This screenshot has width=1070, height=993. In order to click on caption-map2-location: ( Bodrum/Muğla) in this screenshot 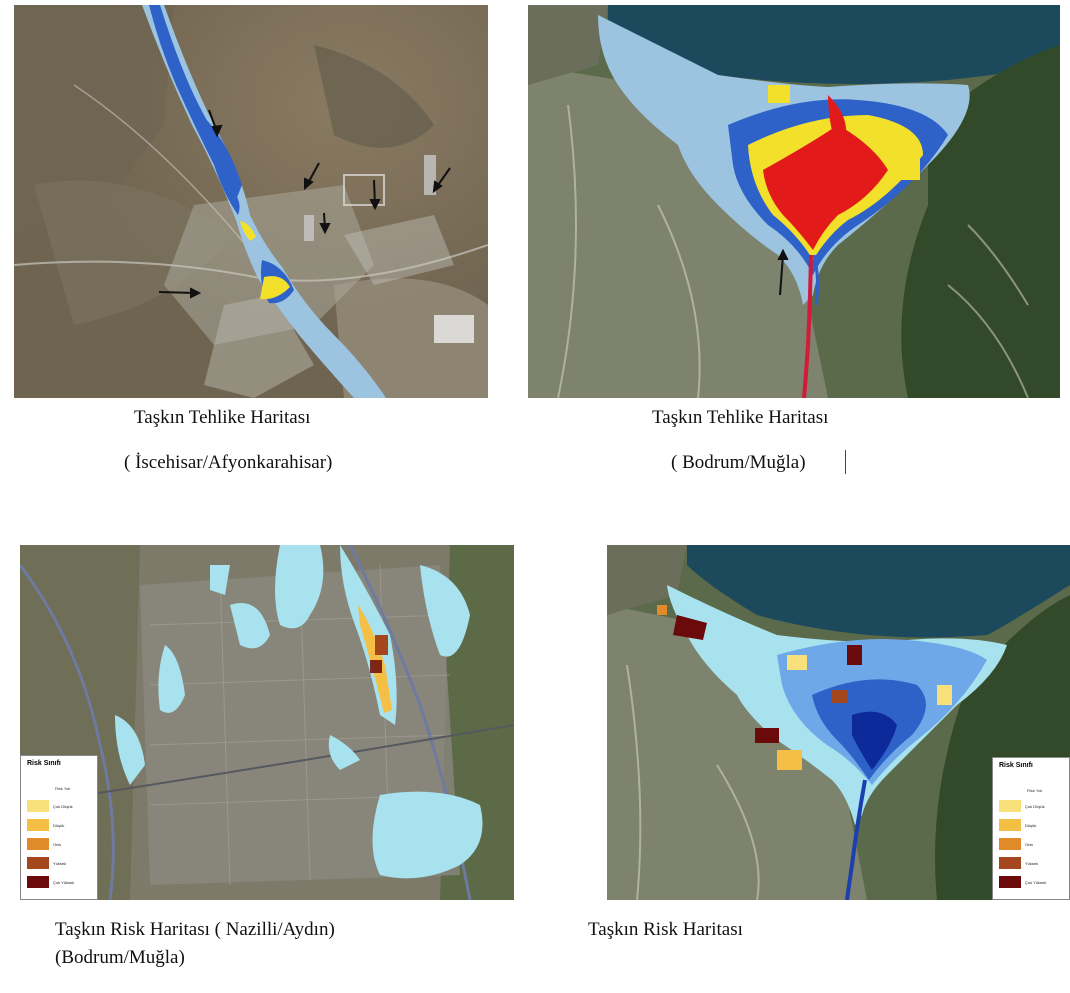, I will do `click(738, 462)`.